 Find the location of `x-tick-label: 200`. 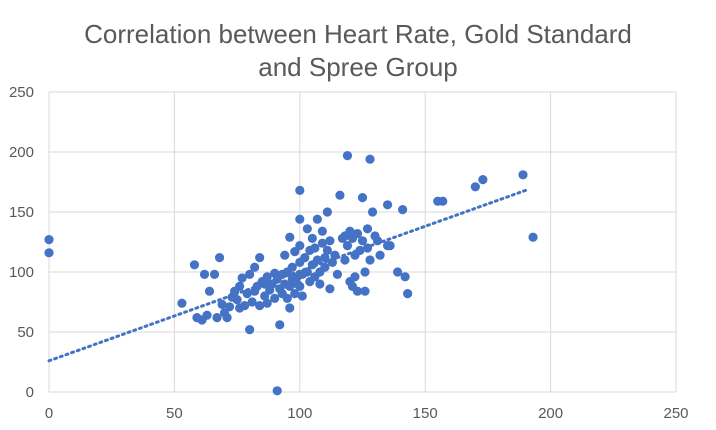

x-tick-label: 200 is located at coordinates (550, 413).